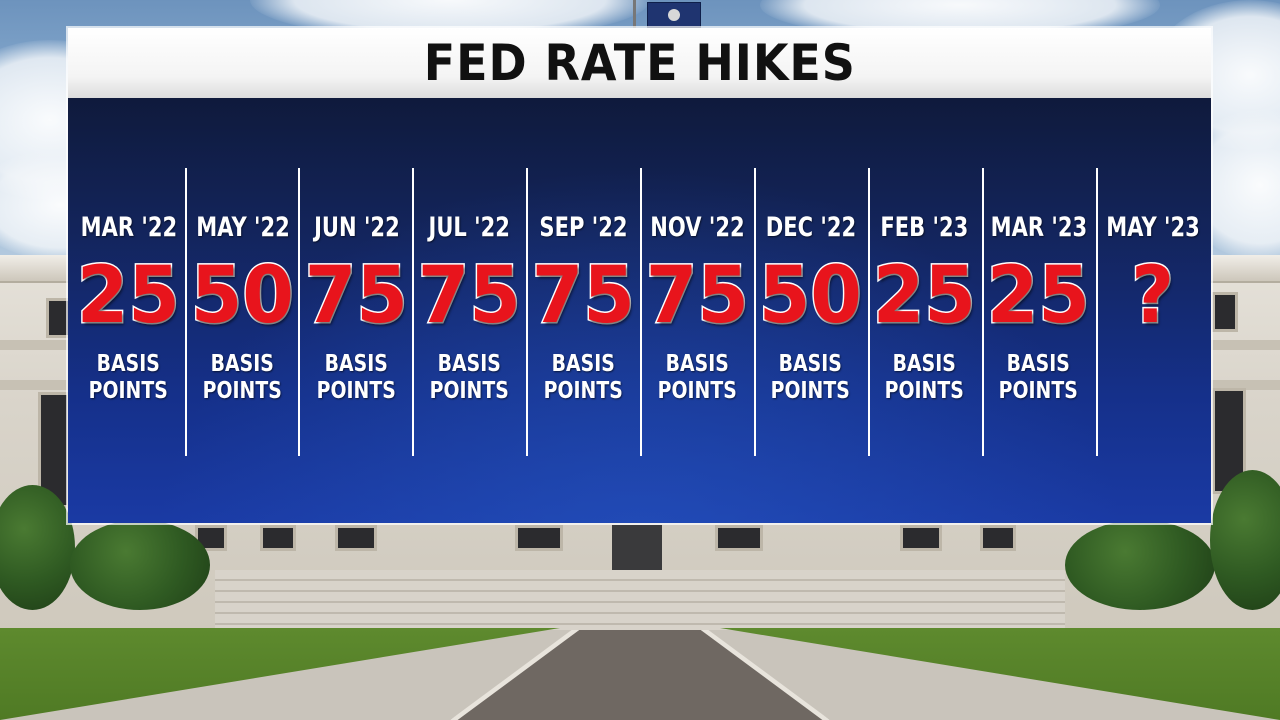 The image size is (1280, 720). What do you see at coordinates (674, 15) in the screenshot?
I see `flag` at bounding box center [674, 15].